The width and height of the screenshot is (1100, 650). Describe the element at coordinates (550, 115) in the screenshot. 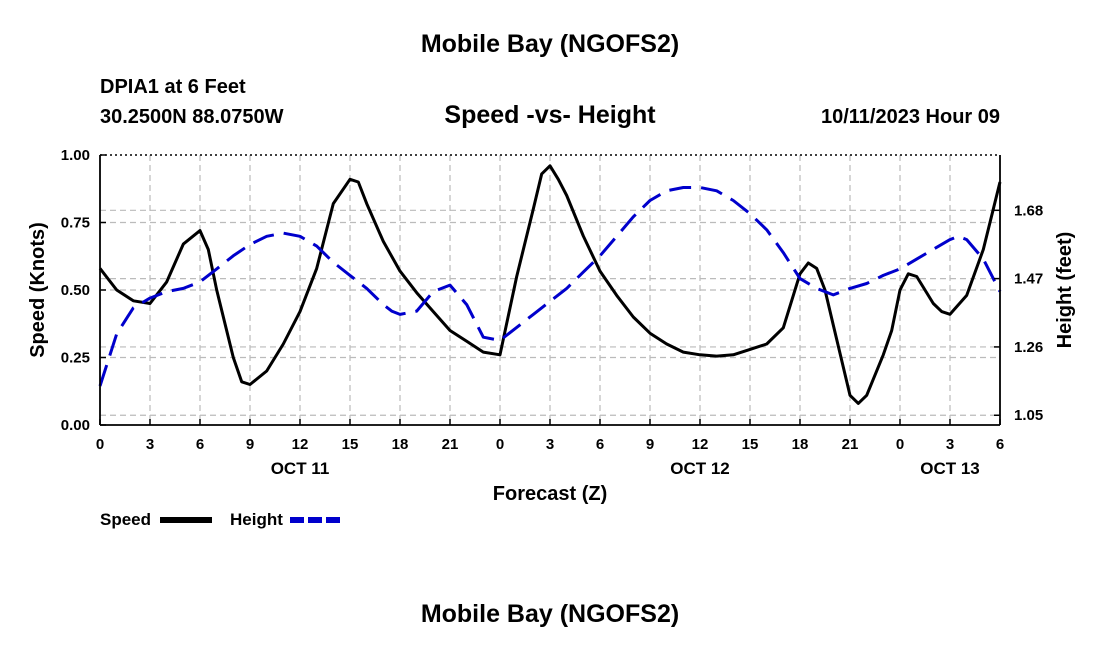

I see `chart-subtitle: Speed -vs- Height` at that location.